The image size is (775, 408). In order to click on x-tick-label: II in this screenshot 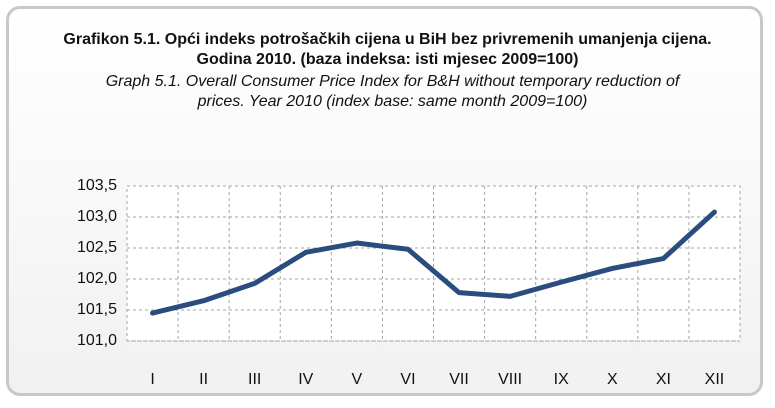, I will do `click(203, 379)`.